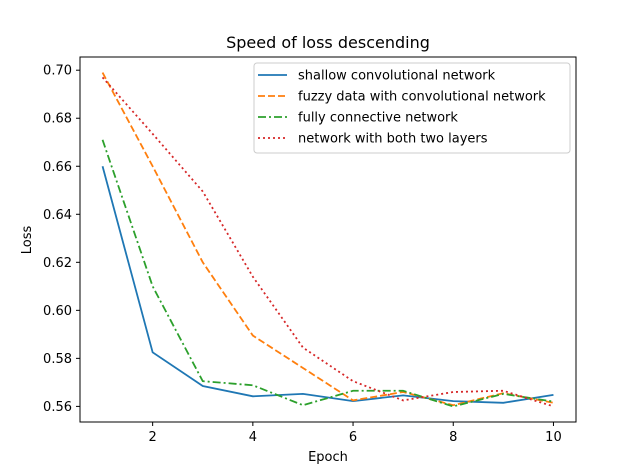 This screenshot has height=473, width=640. Describe the element at coordinates (57, 71) in the screenshot. I see `y-tick-label: 0.70` at that location.